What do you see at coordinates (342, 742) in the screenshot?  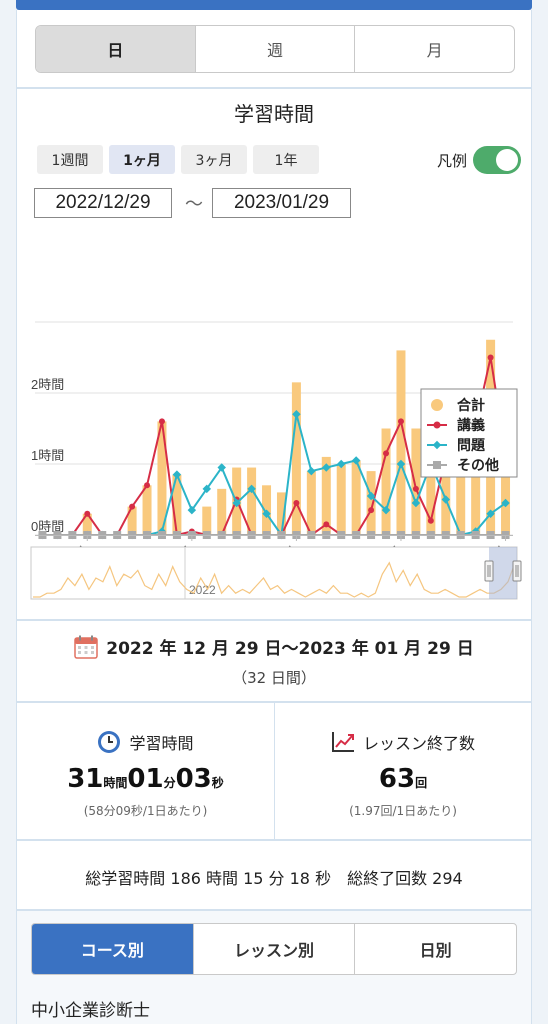 I see `trend-chart-icon` at bounding box center [342, 742].